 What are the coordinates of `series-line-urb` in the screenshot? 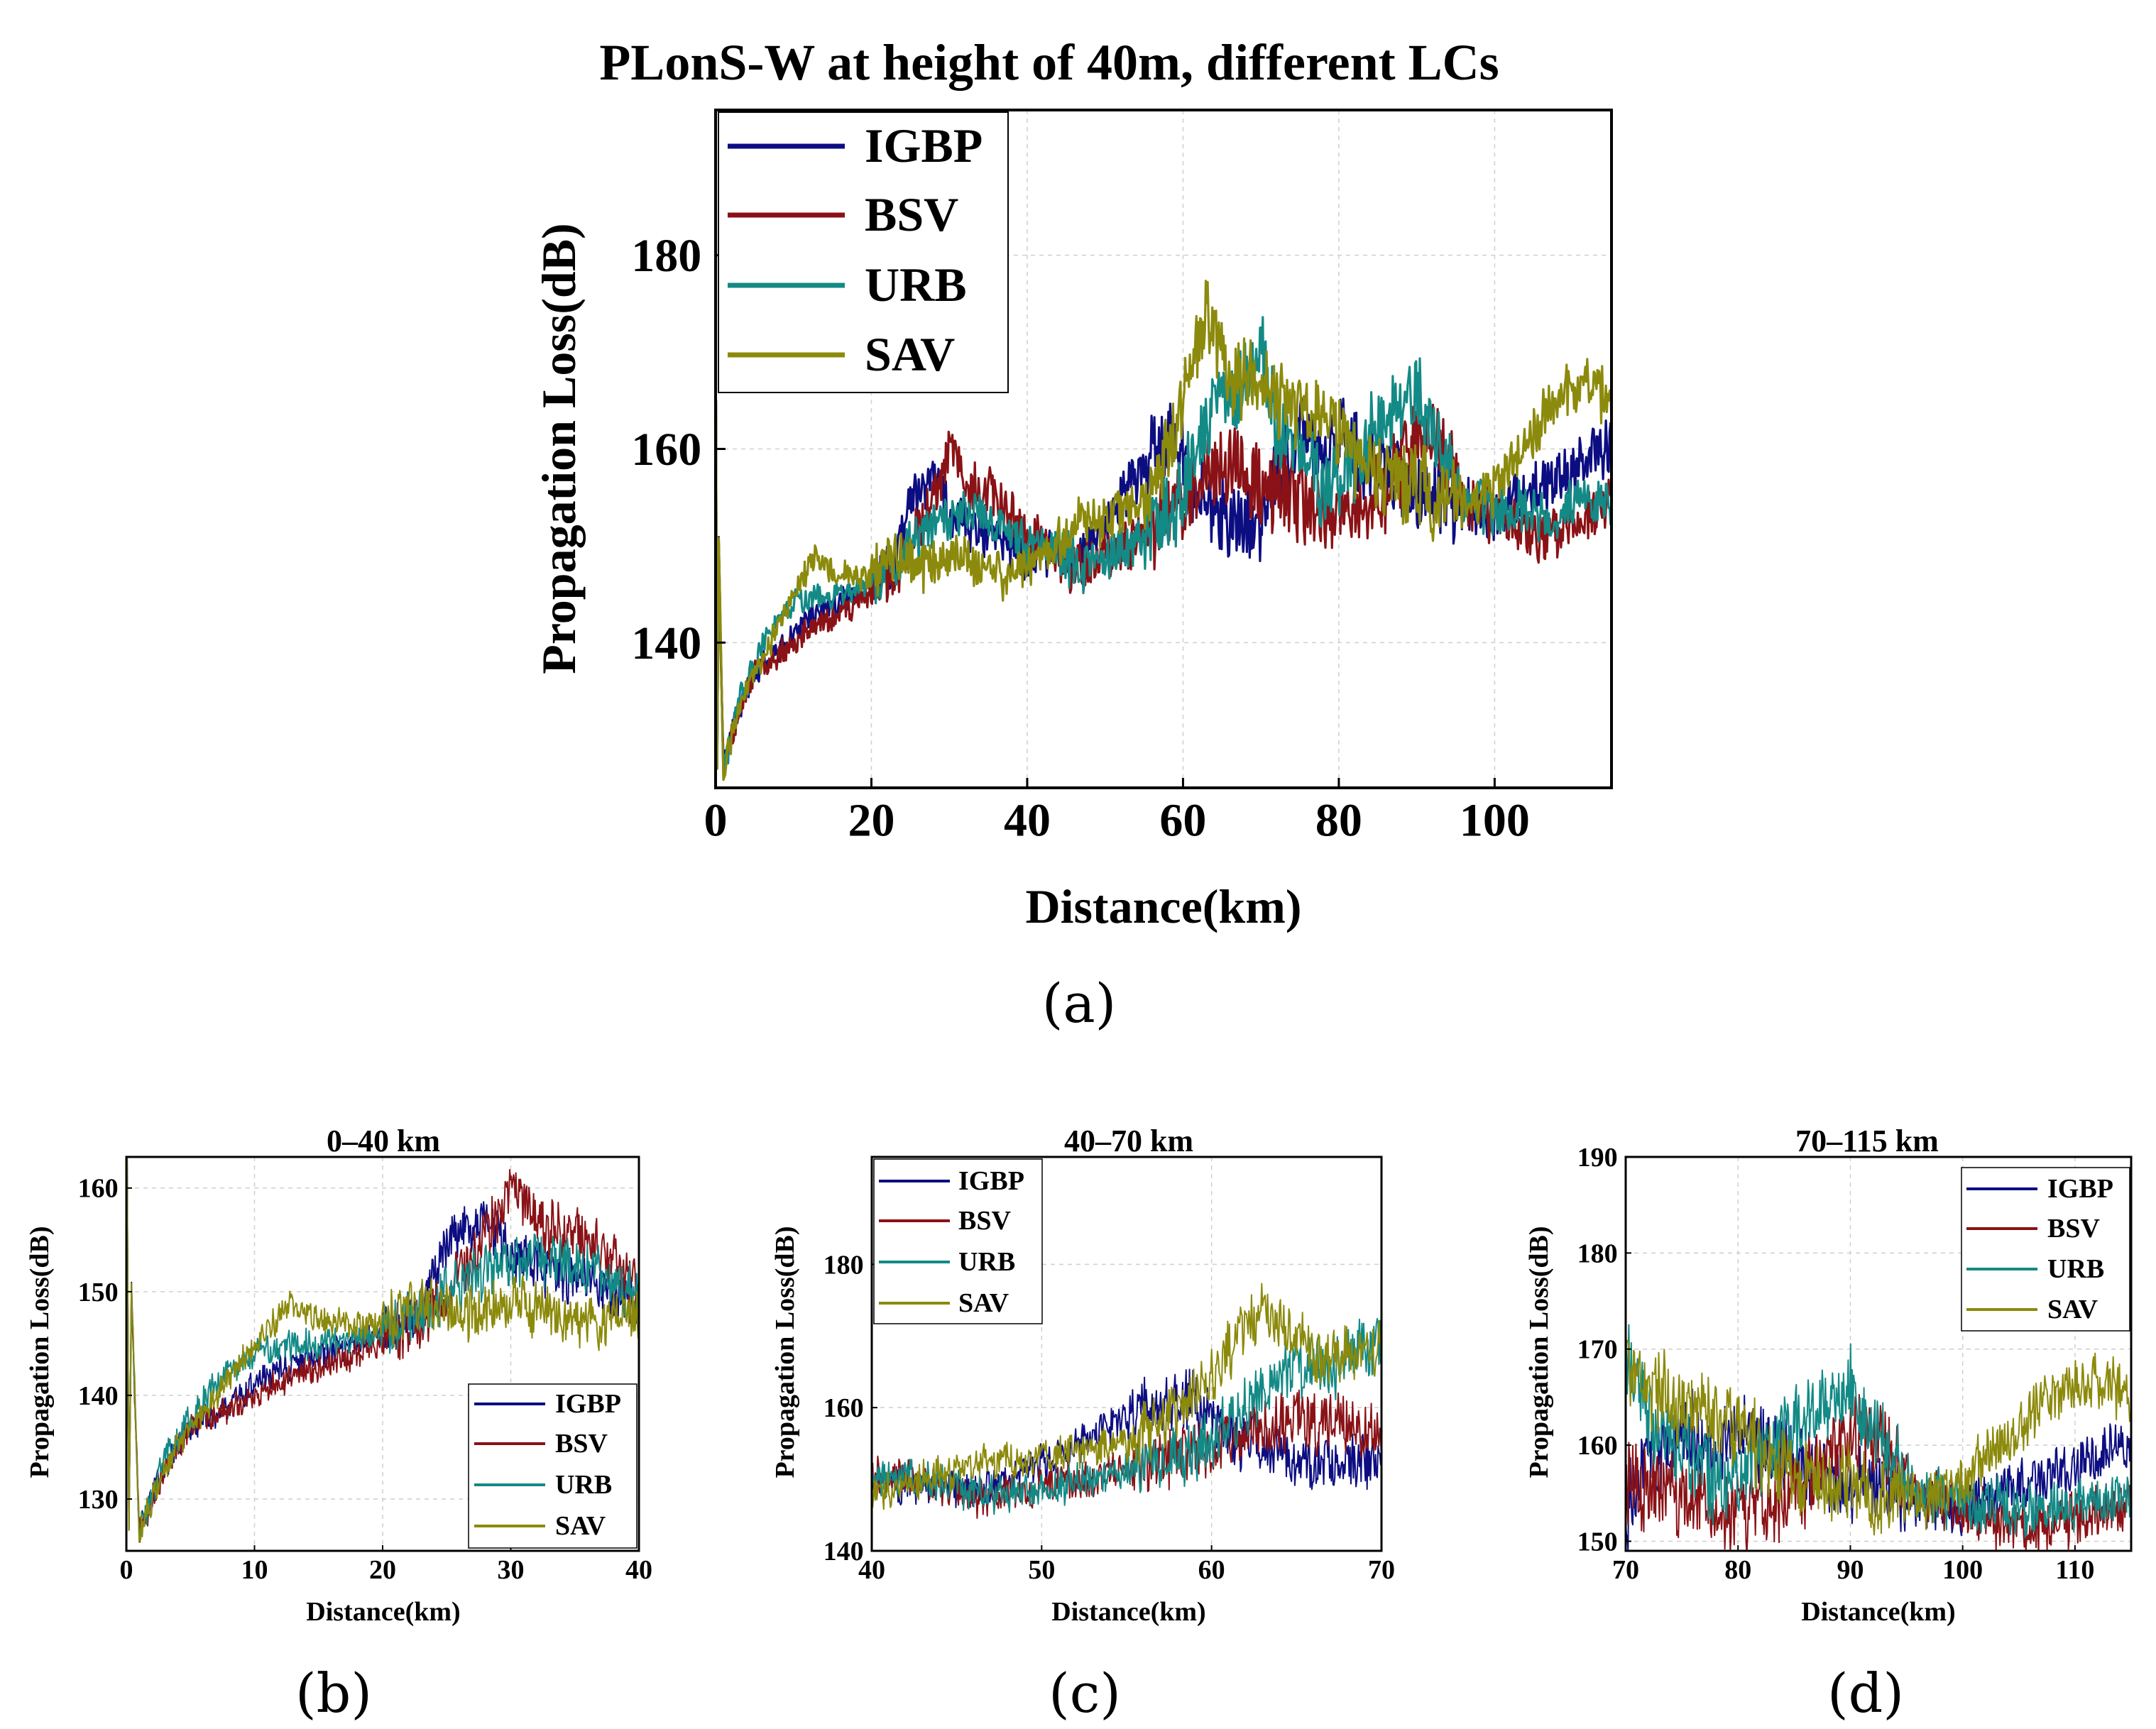 It's located at (1878, 1431).